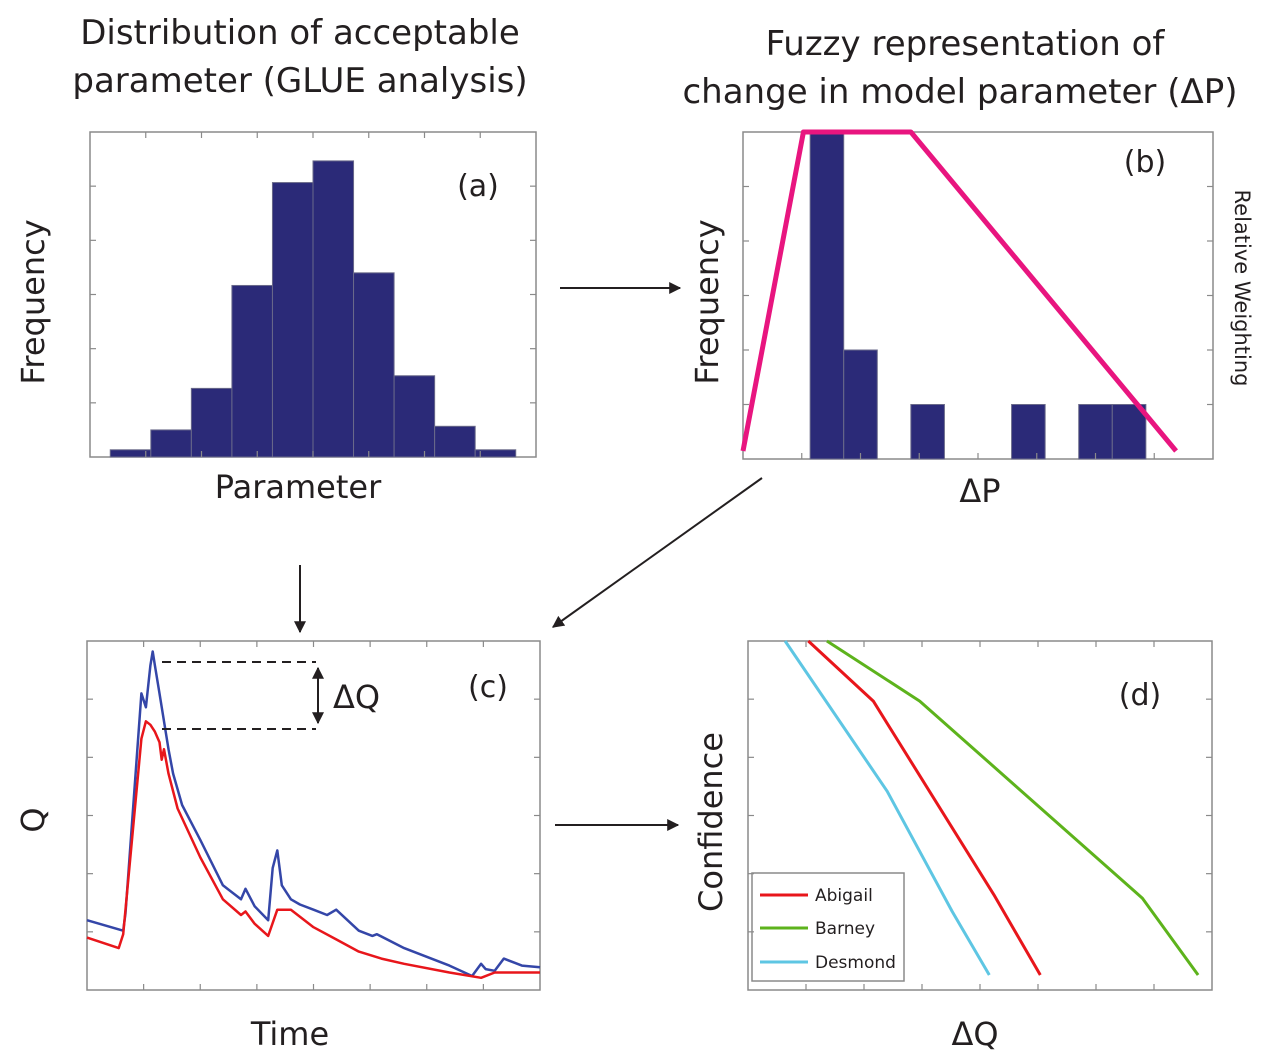 The image size is (1270, 1050). Describe the element at coordinates (478, 186) in the screenshot. I see `panel-a-label: (a)` at that location.